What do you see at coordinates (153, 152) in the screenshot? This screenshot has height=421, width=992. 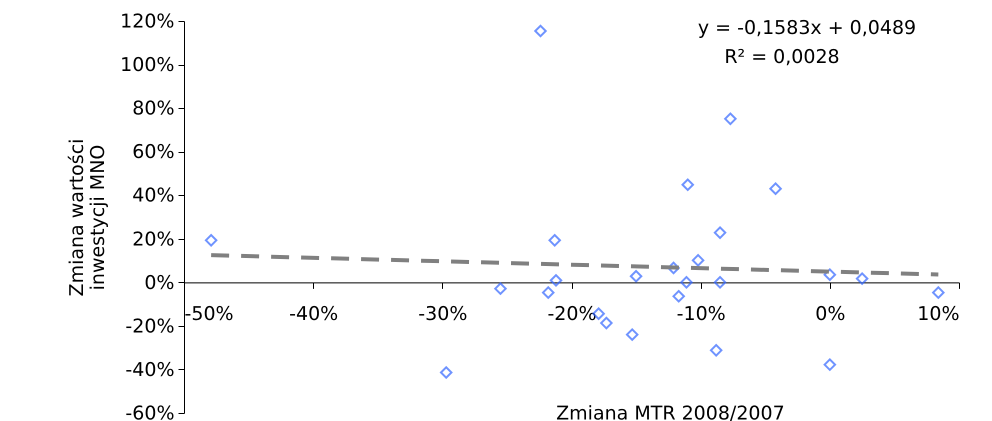 I see `y-tick-label: 60%` at bounding box center [153, 152].